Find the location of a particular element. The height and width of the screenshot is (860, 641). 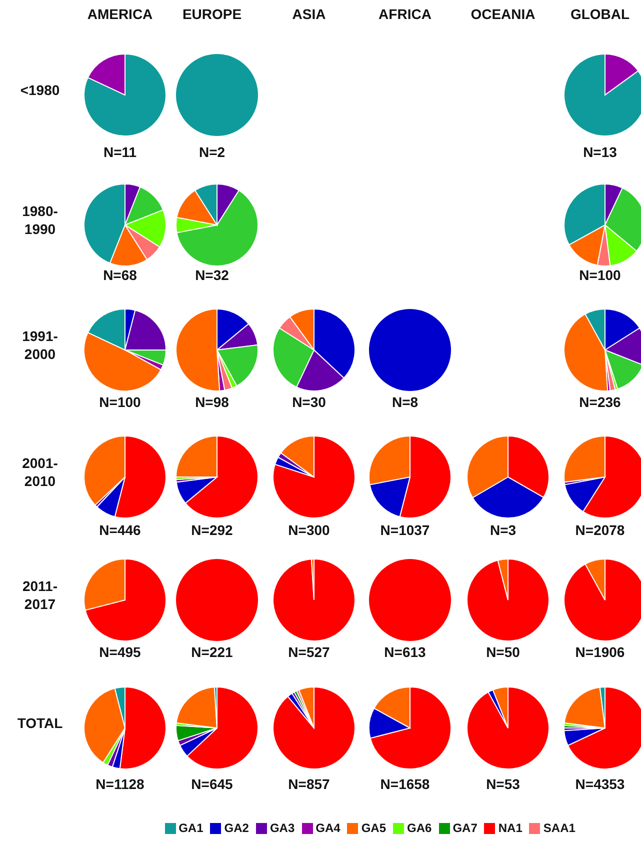

text: N=1658 is located at coordinates (405, 784).